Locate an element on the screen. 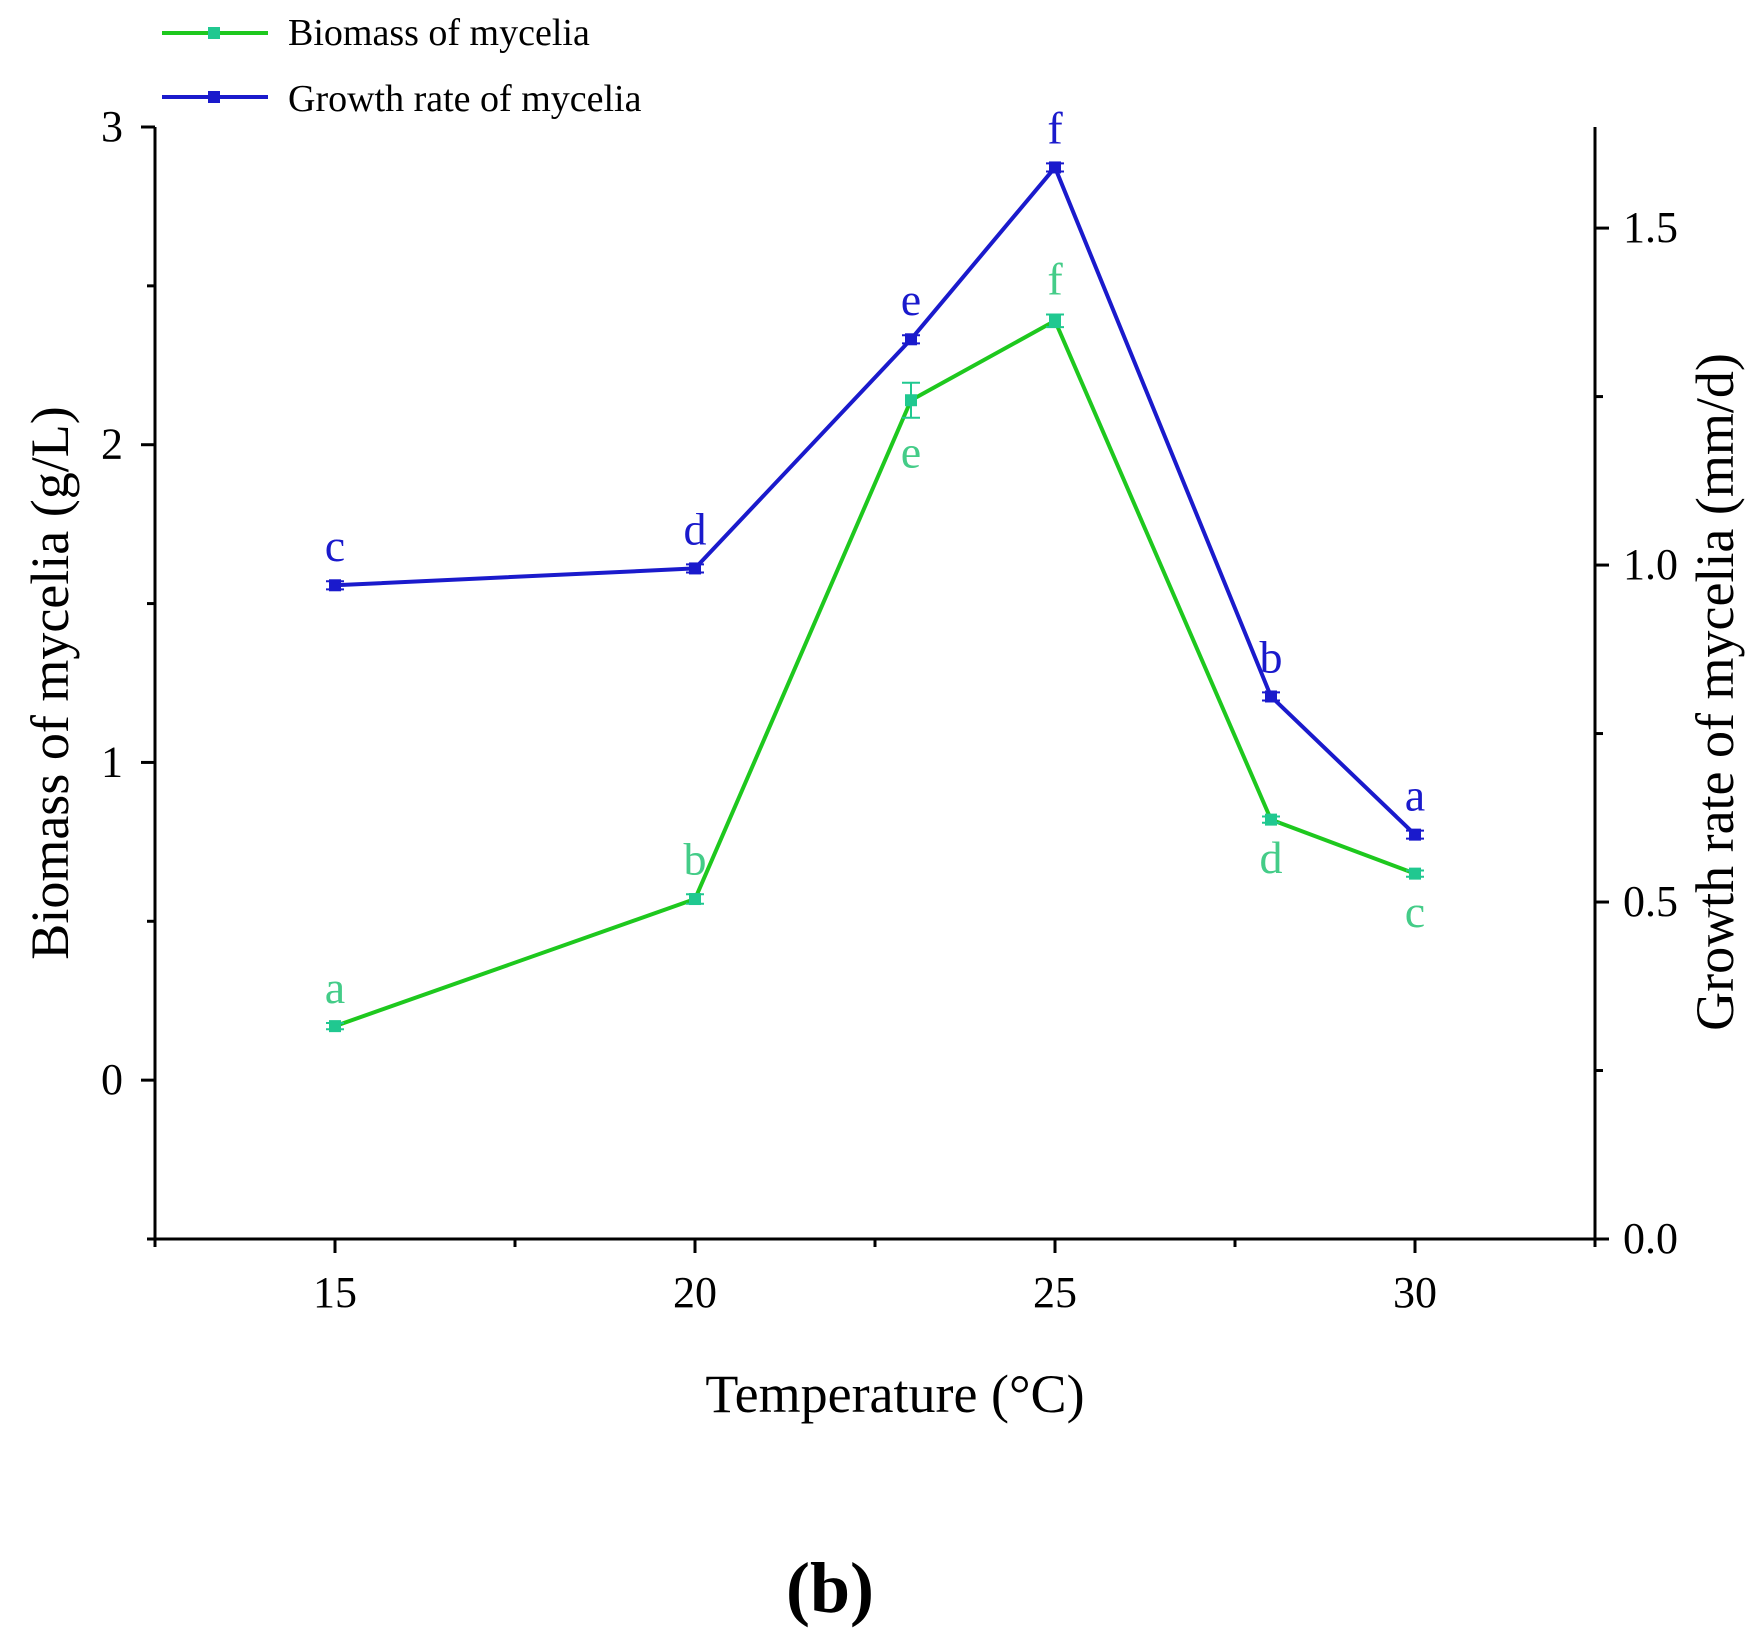 Image resolution: width=1760 pixels, height=1629 pixels. legend-item-growth-rate: Growth rate of mycelia is located at coordinates (402, 99).